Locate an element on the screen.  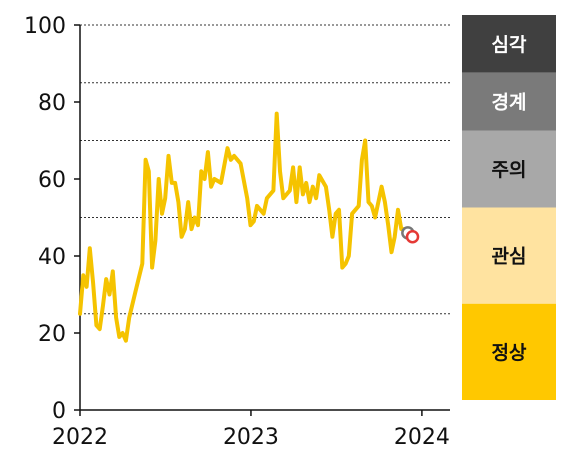
x-tick-label-2022: 2022 is located at coordinates (80, 437).